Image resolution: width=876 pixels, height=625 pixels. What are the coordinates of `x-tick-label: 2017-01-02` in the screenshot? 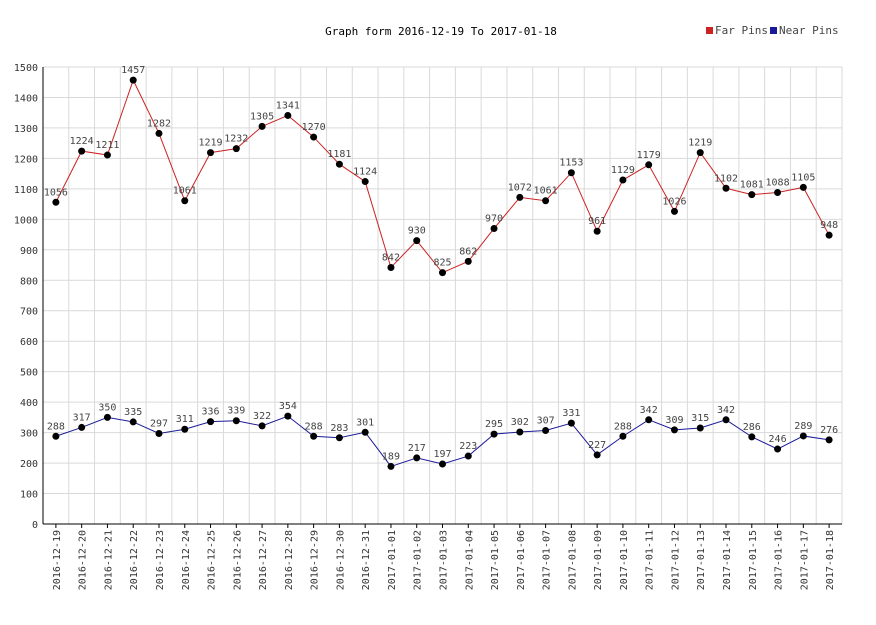 It's located at (418, 560).